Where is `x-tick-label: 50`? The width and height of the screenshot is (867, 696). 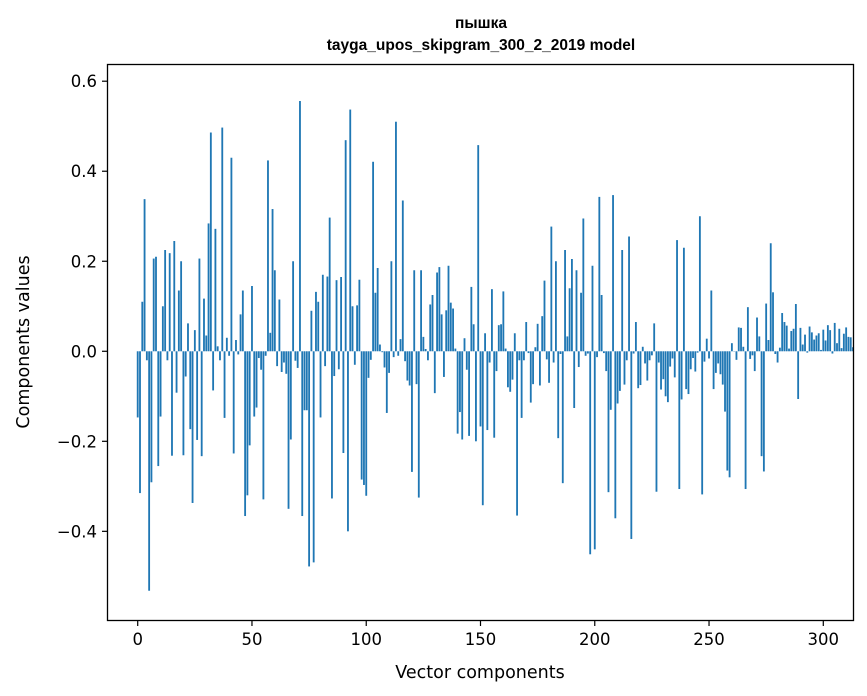
x-tick-label: 50 is located at coordinates (251, 639).